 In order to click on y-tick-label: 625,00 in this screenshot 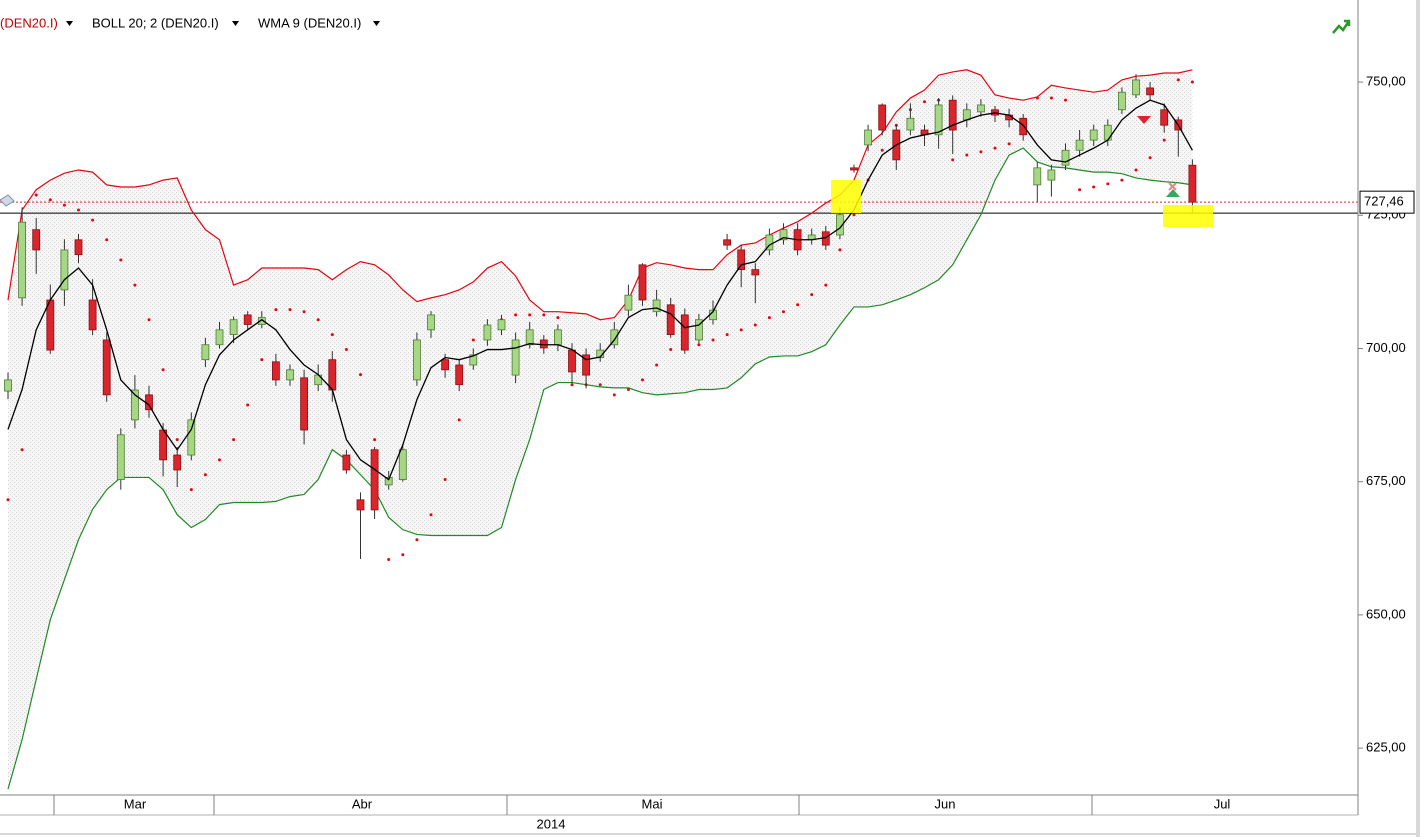, I will do `click(1386, 747)`.